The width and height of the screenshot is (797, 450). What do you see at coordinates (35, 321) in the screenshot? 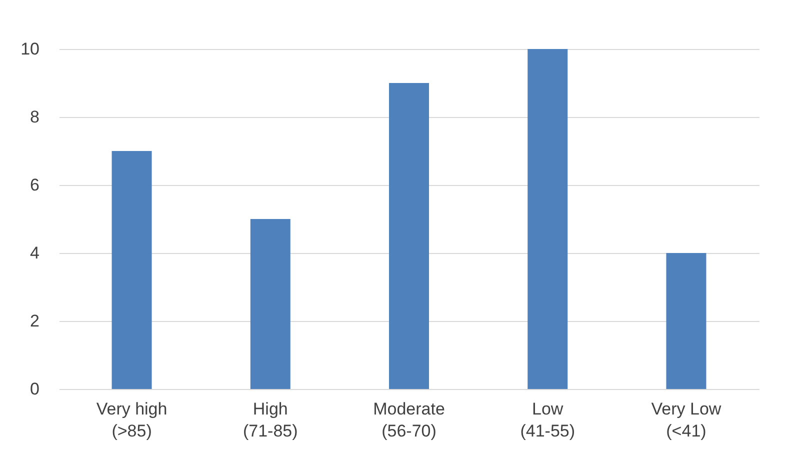
I see `y-tick-label: 2` at bounding box center [35, 321].